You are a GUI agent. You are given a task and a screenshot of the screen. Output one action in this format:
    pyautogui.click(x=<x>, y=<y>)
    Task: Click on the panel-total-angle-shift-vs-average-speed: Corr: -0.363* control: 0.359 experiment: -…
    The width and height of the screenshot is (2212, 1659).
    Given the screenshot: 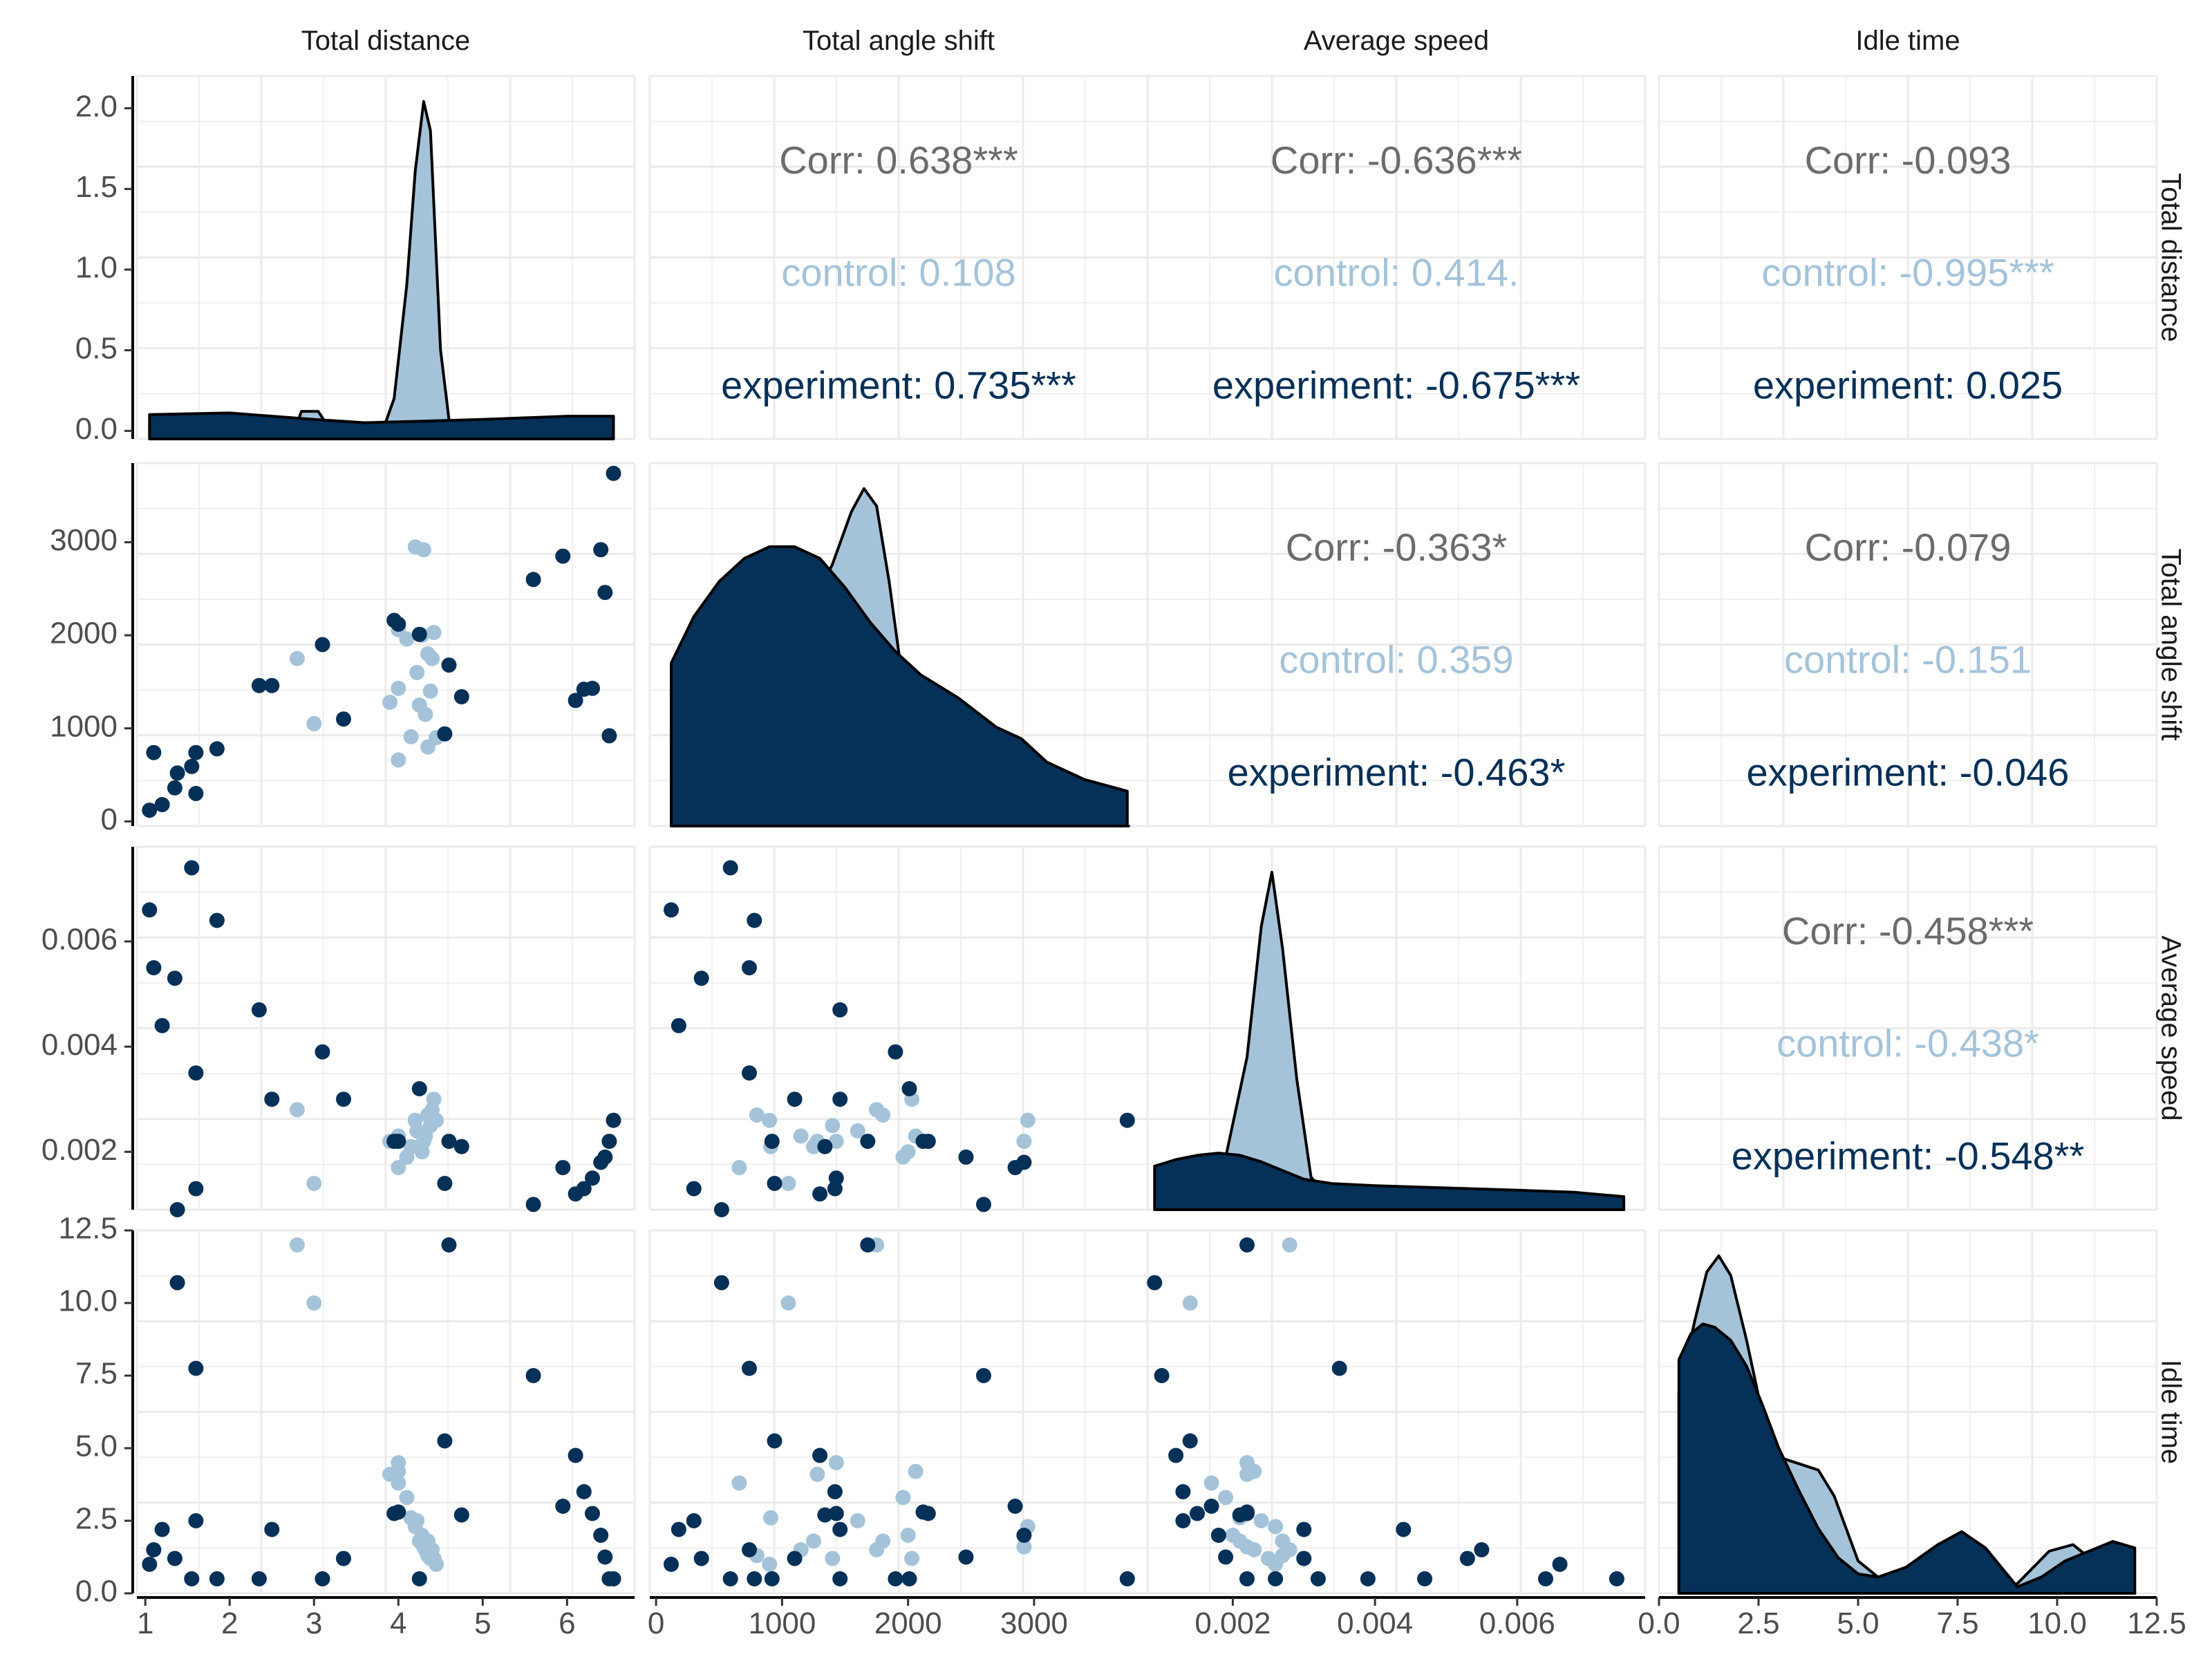 What is the action you would take?
    pyautogui.click(x=1396, y=644)
    